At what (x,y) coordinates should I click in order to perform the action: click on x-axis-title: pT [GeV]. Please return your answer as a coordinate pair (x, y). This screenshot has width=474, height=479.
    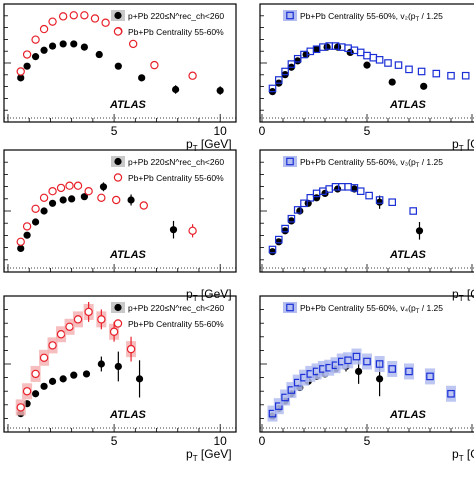
    Looking at the image, I should click on (209, 145).